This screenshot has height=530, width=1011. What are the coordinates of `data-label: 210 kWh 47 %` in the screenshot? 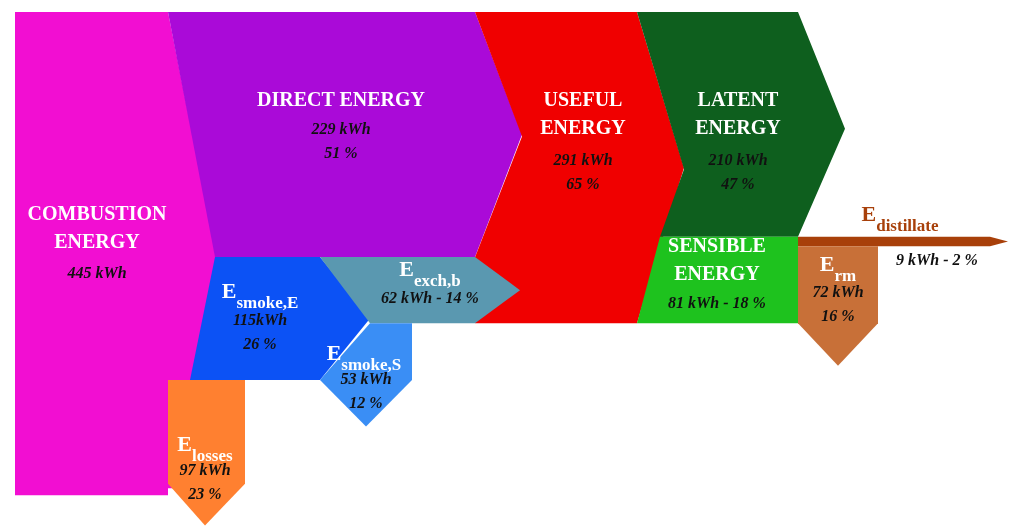 It's located at (737, 171).